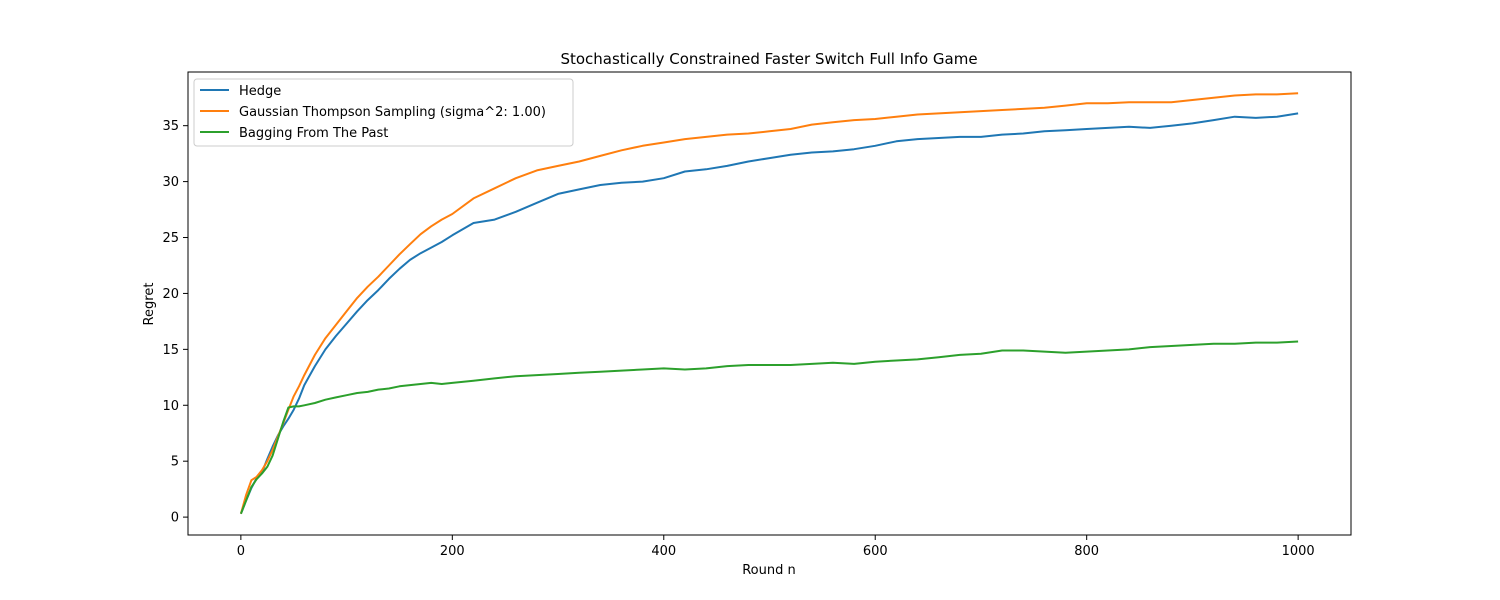 The width and height of the screenshot is (1500, 600). I want to click on x-tick-label: 400, so click(663, 551).